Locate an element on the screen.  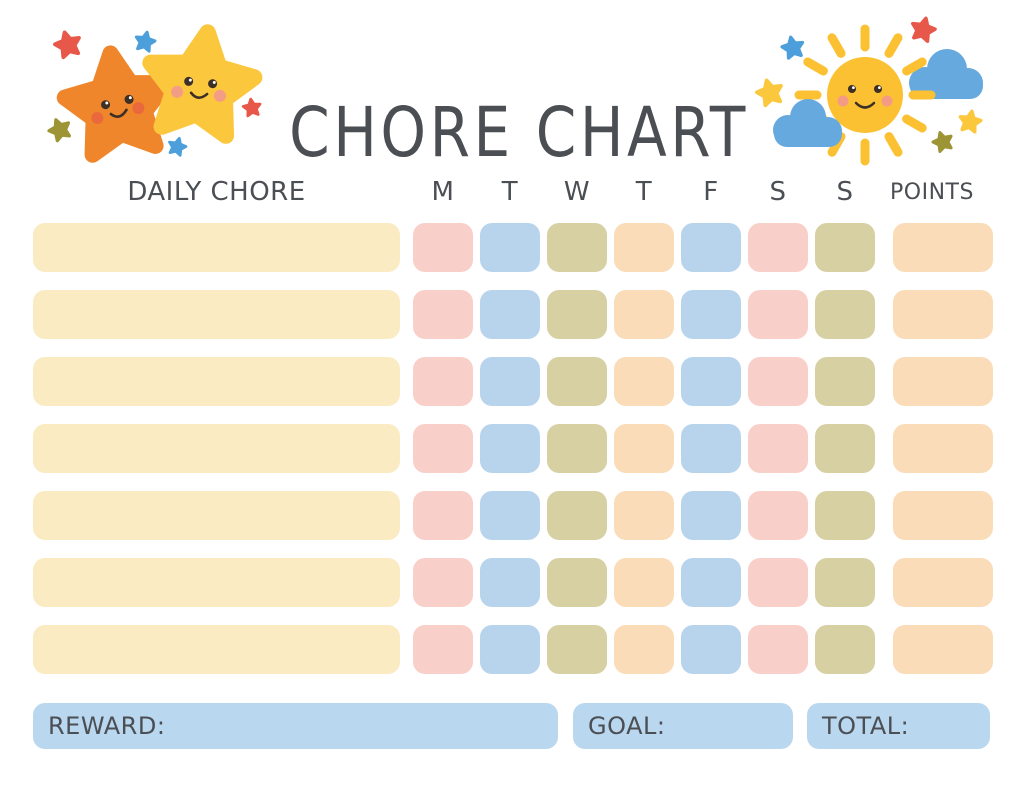
column-header-row: DAILY CHORE M T W T F S S POINTS is located at coordinates (507, 192).